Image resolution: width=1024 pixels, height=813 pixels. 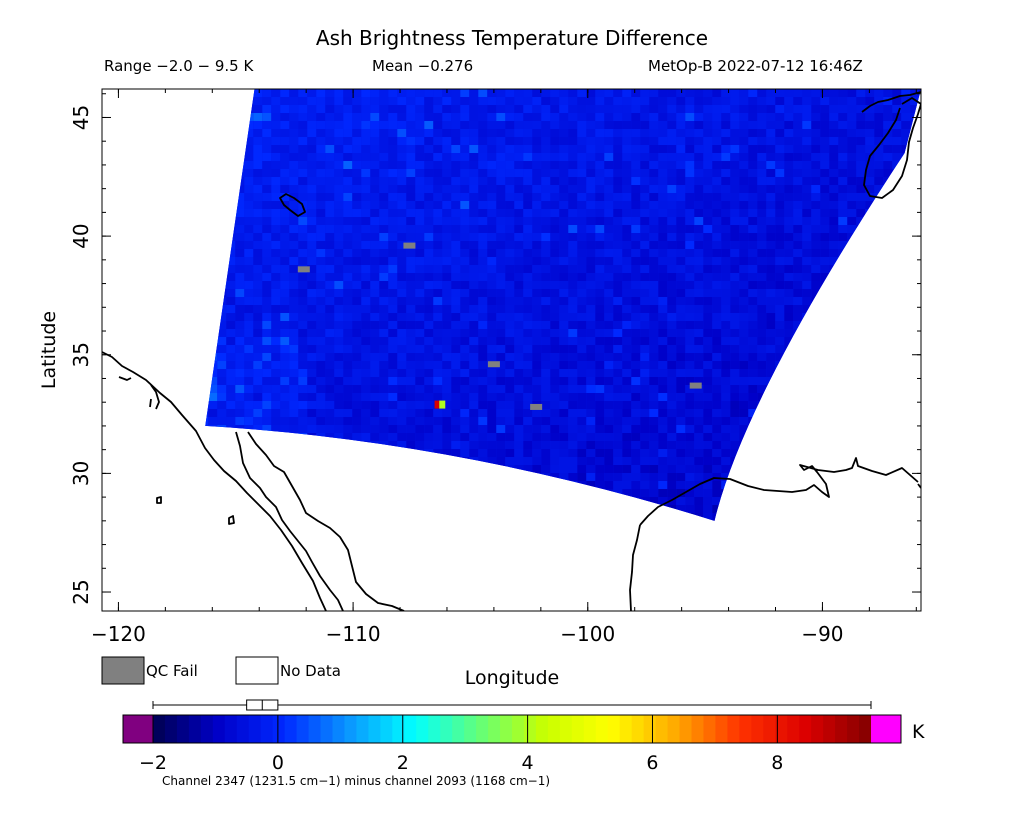 What do you see at coordinates (423, 66) in the screenshot?
I see `mean-label: Mean −0.276` at bounding box center [423, 66].